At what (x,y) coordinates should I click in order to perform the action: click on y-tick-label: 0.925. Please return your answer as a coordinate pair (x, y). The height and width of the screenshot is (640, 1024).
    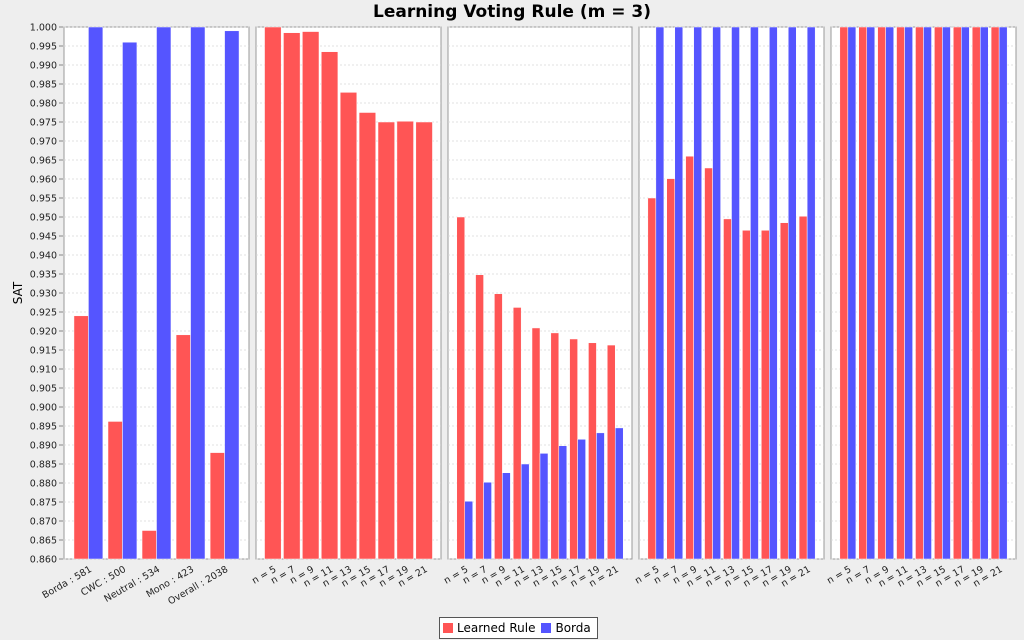
    Looking at the image, I should click on (43, 313).